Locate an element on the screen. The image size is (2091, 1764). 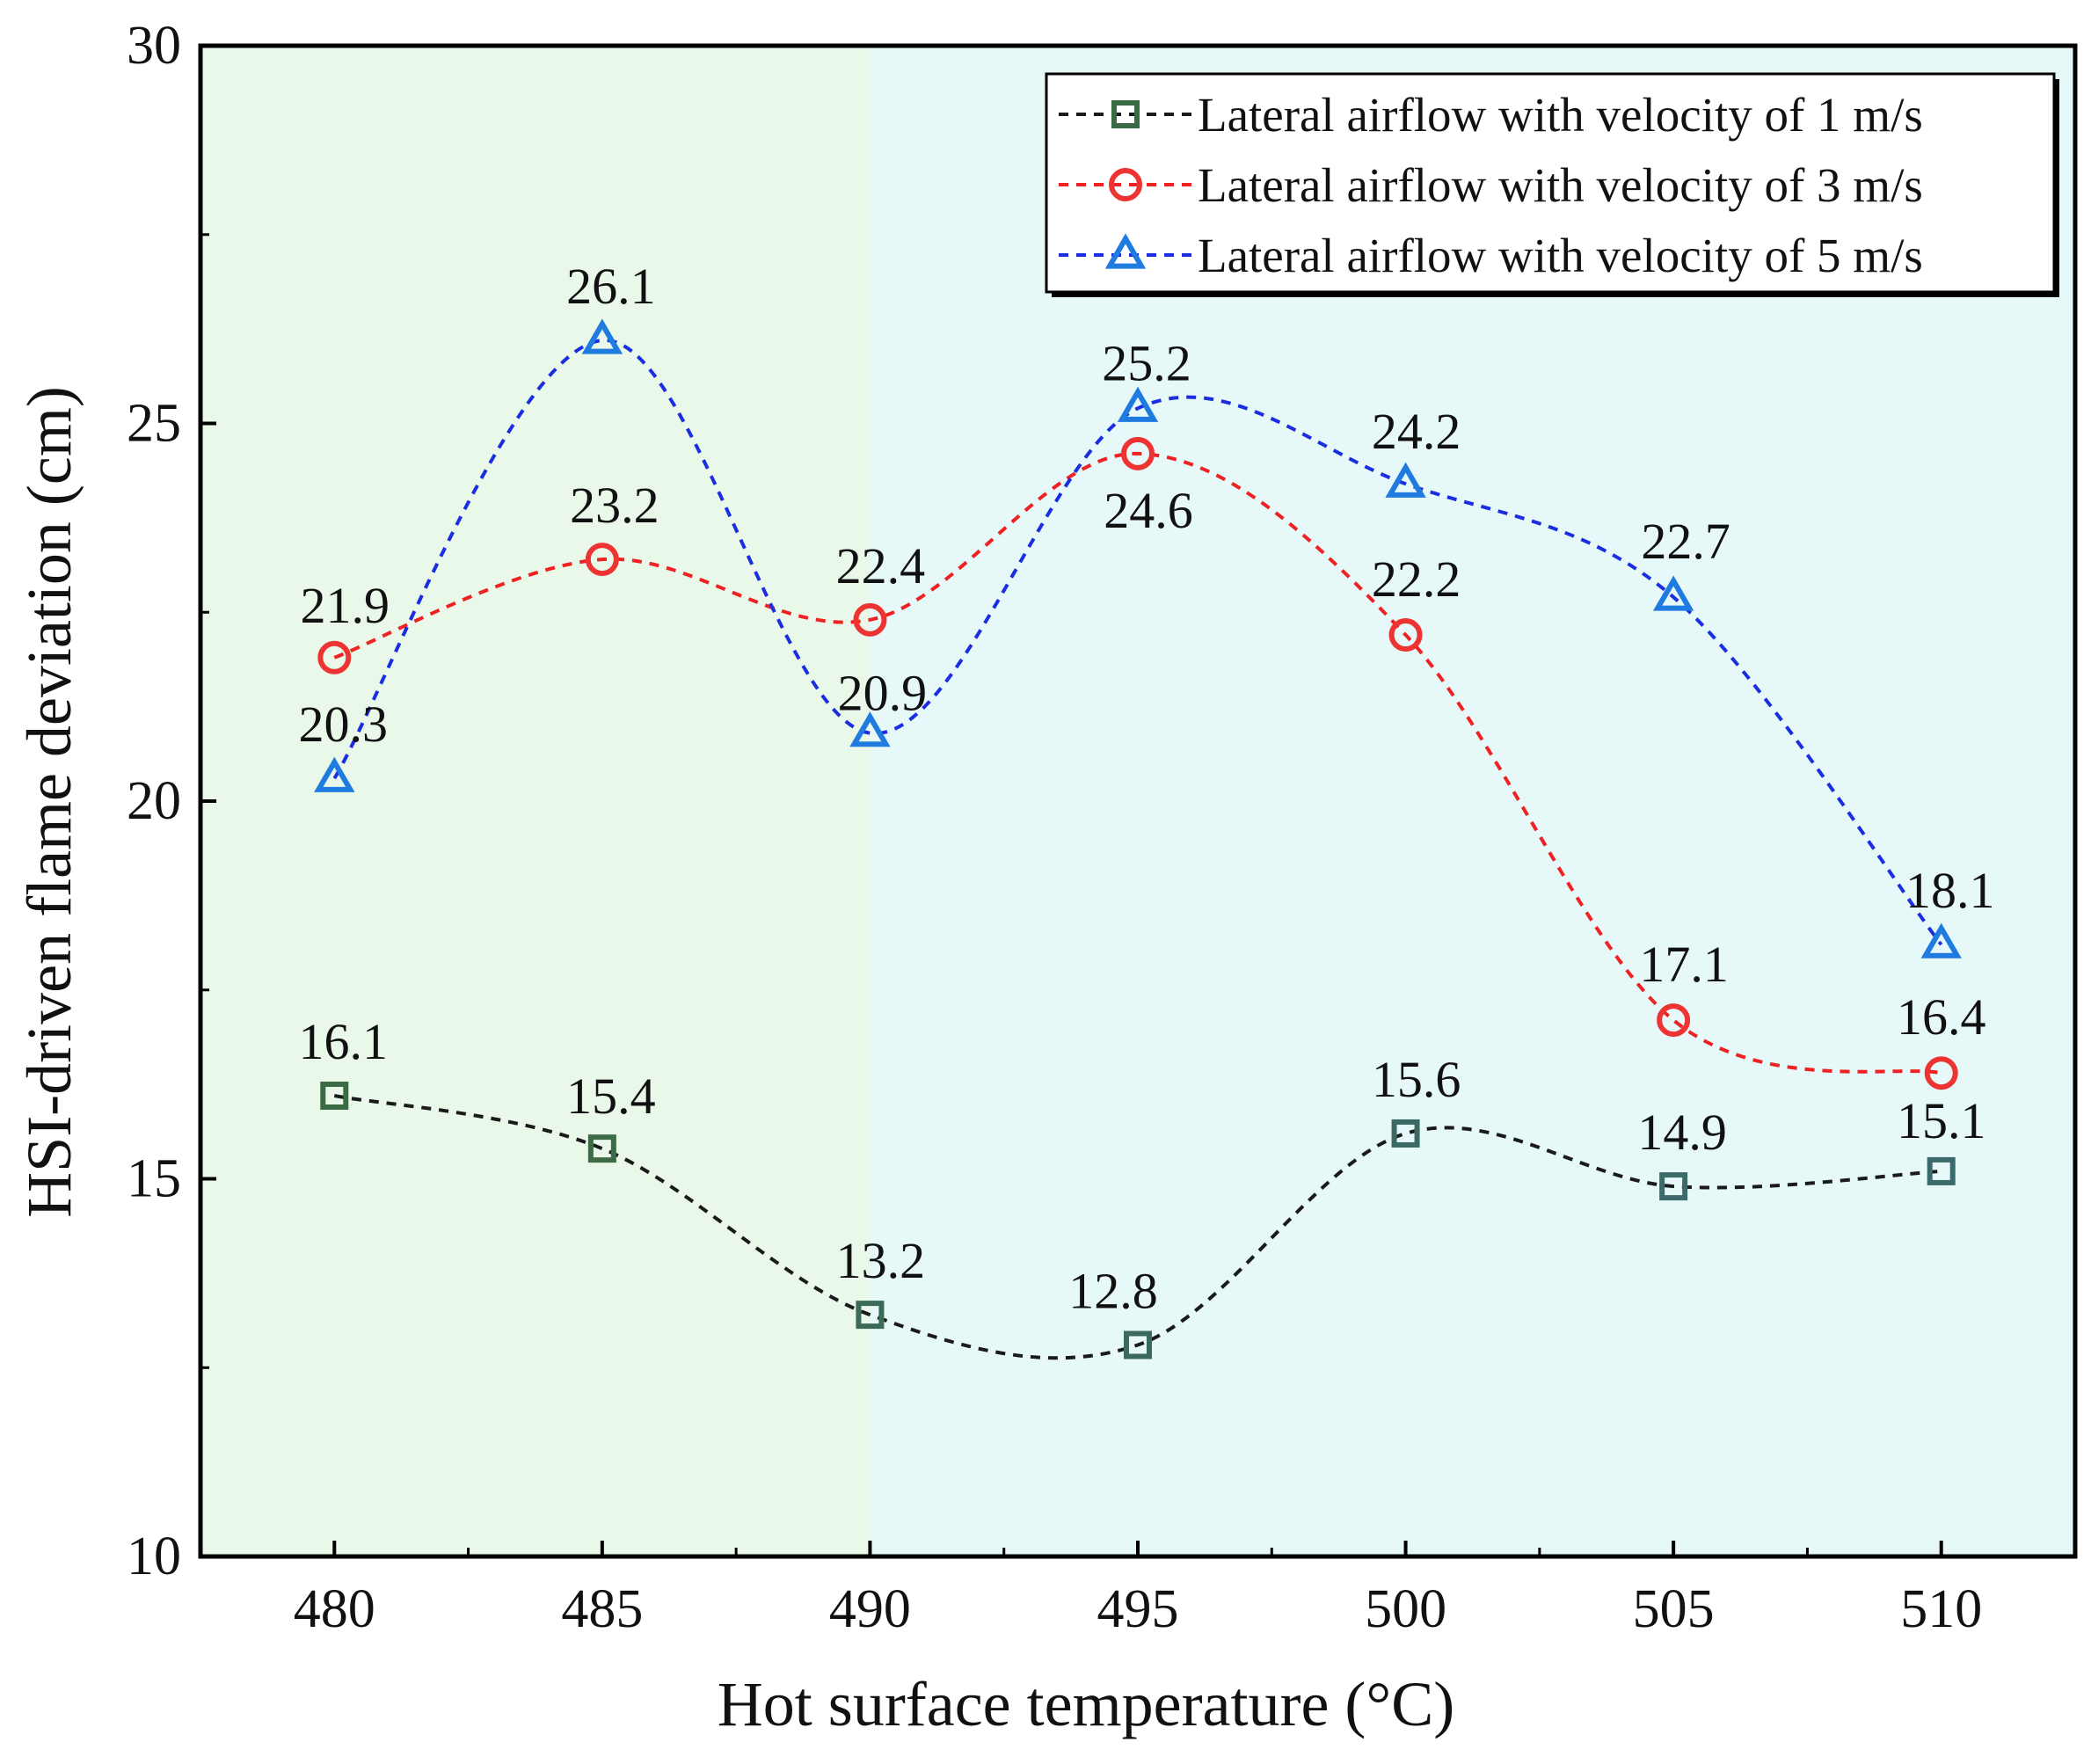
y-axis-title: HSI-driven flame deviation (cm) is located at coordinates (49, 802).